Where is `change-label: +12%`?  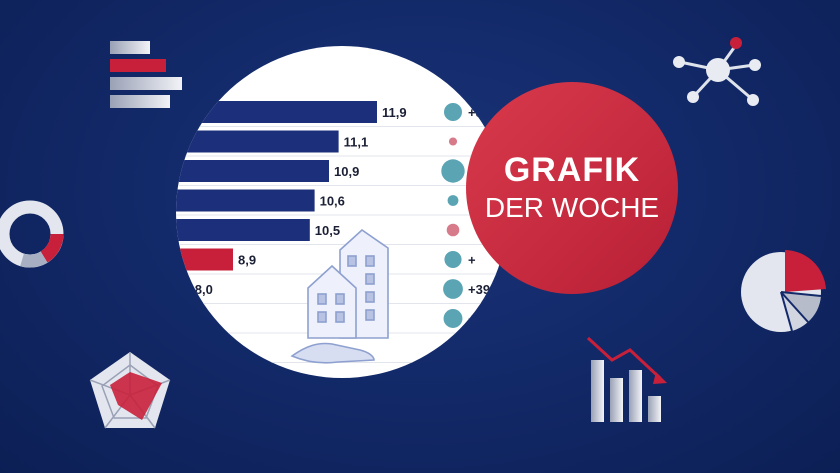 change-label: +12% is located at coordinates (485, 348).